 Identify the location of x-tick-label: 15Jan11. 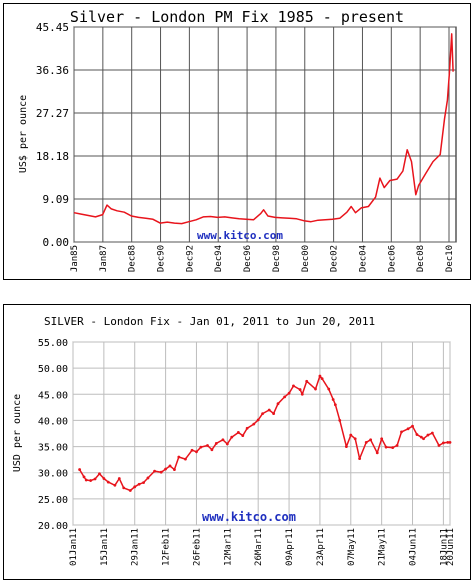
(105, 547).